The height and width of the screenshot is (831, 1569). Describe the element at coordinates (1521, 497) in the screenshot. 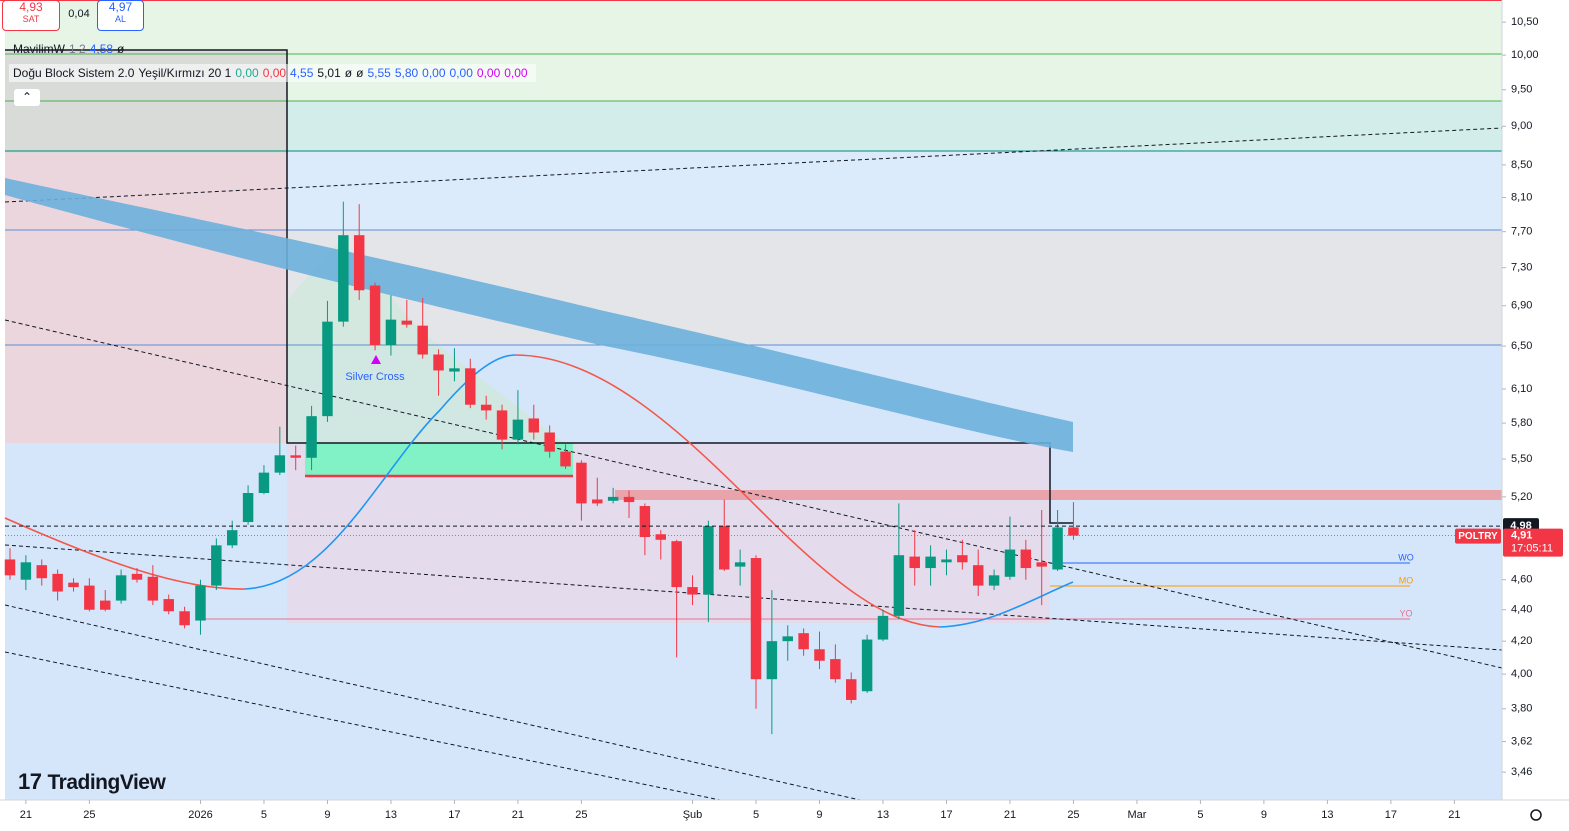

I see `y-tick-label: 5,20` at that location.